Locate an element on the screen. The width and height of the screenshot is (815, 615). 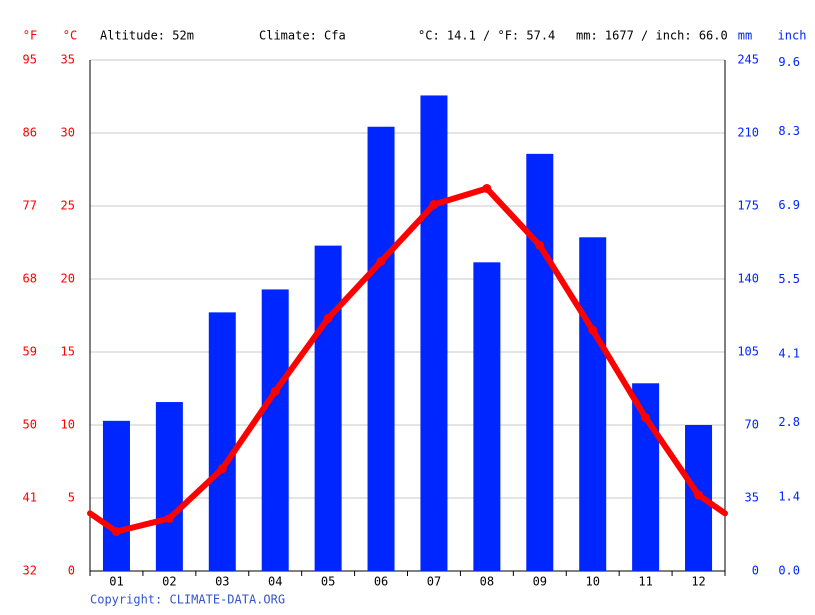
y-tick-label: 25 is located at coordinates (68, 206).